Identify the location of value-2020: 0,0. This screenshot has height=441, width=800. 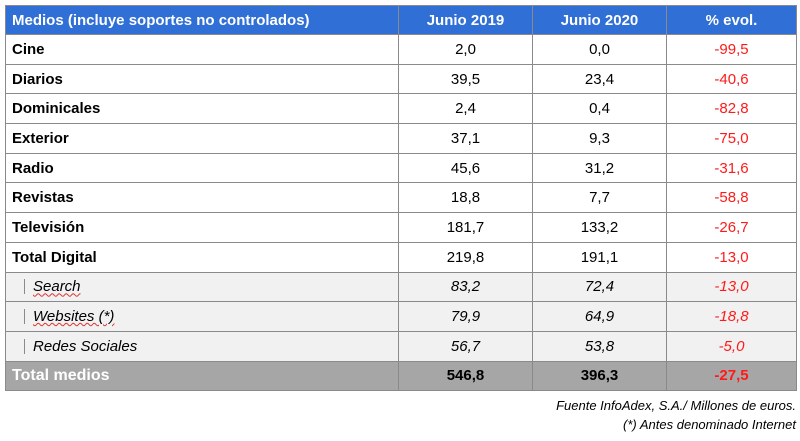
(599, 49).